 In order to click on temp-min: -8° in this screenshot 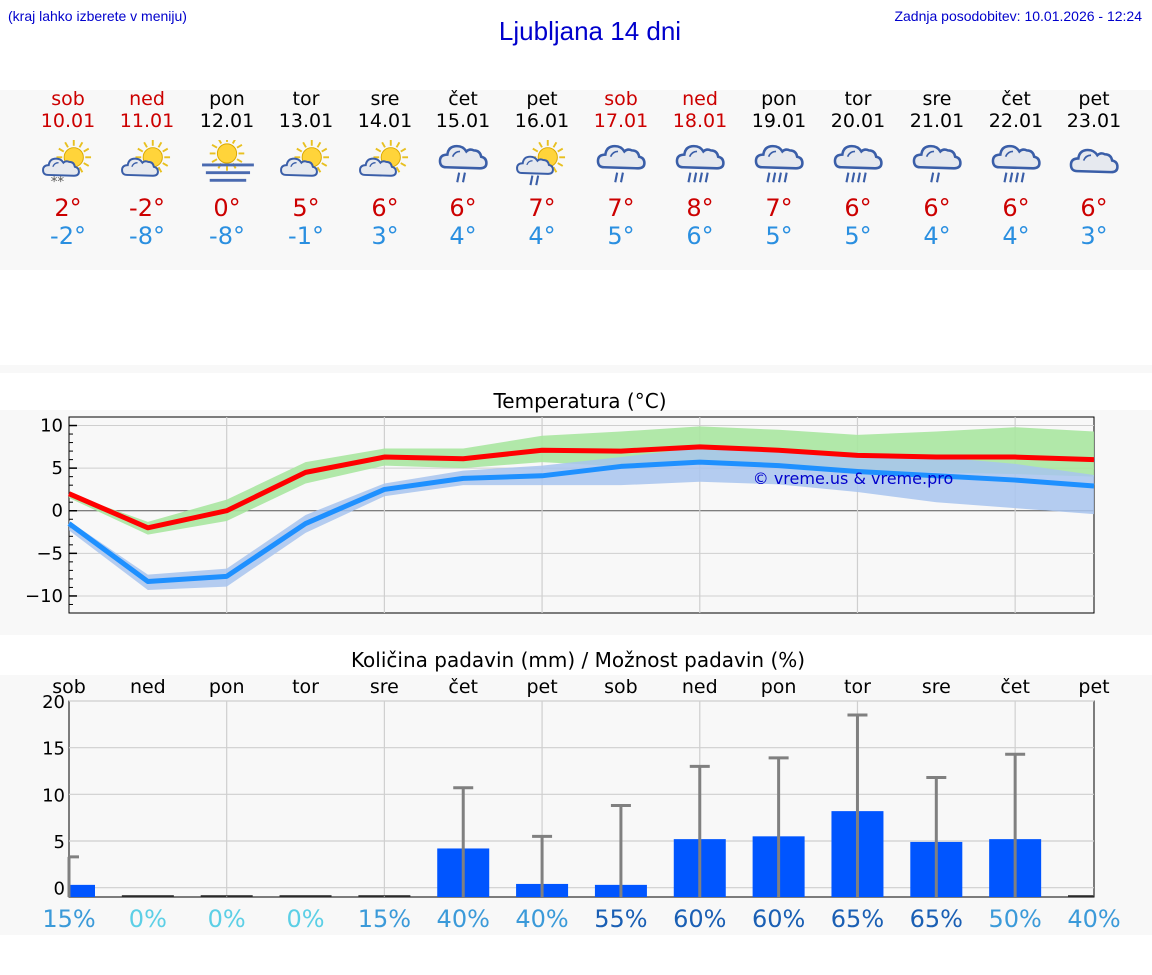, I will do `click(147, 236)`.